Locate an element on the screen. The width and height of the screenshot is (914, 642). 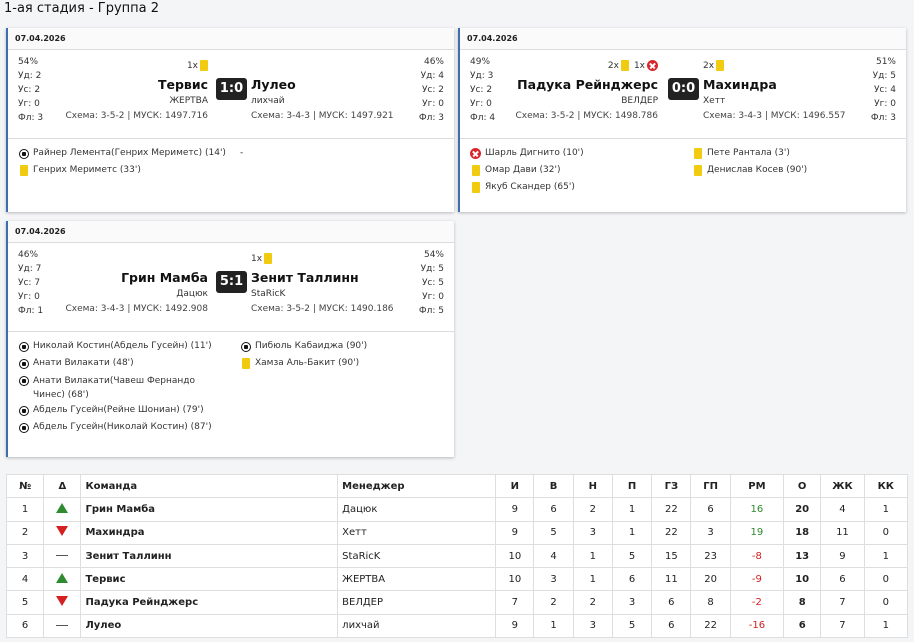
col-header: В is located at coordinates (553, 486).